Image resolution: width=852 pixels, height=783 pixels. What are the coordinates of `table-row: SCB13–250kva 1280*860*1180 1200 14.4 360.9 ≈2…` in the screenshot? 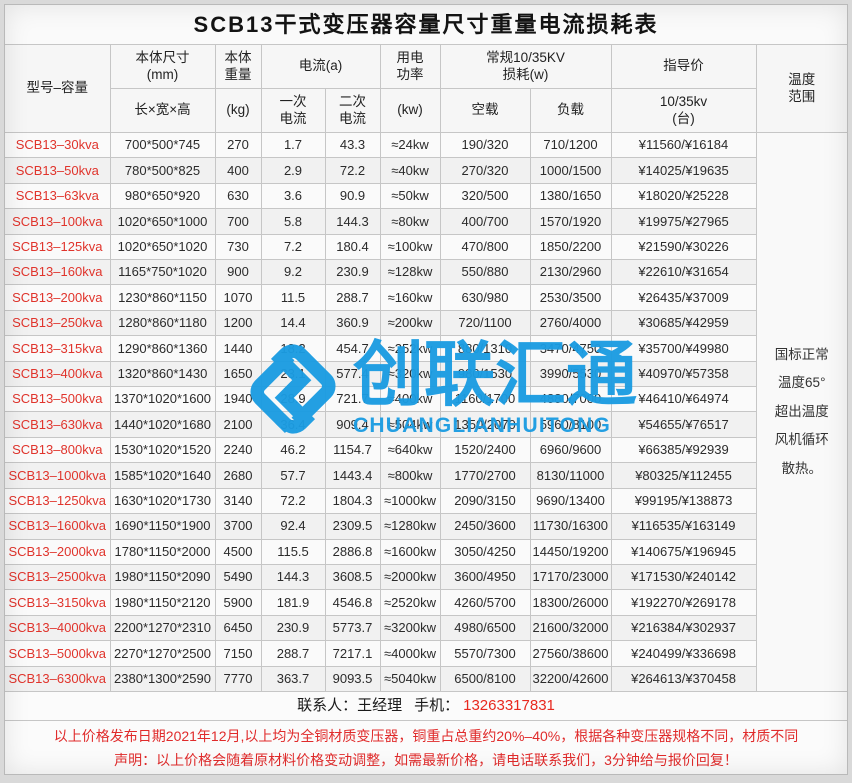 It's located at (426, 323).